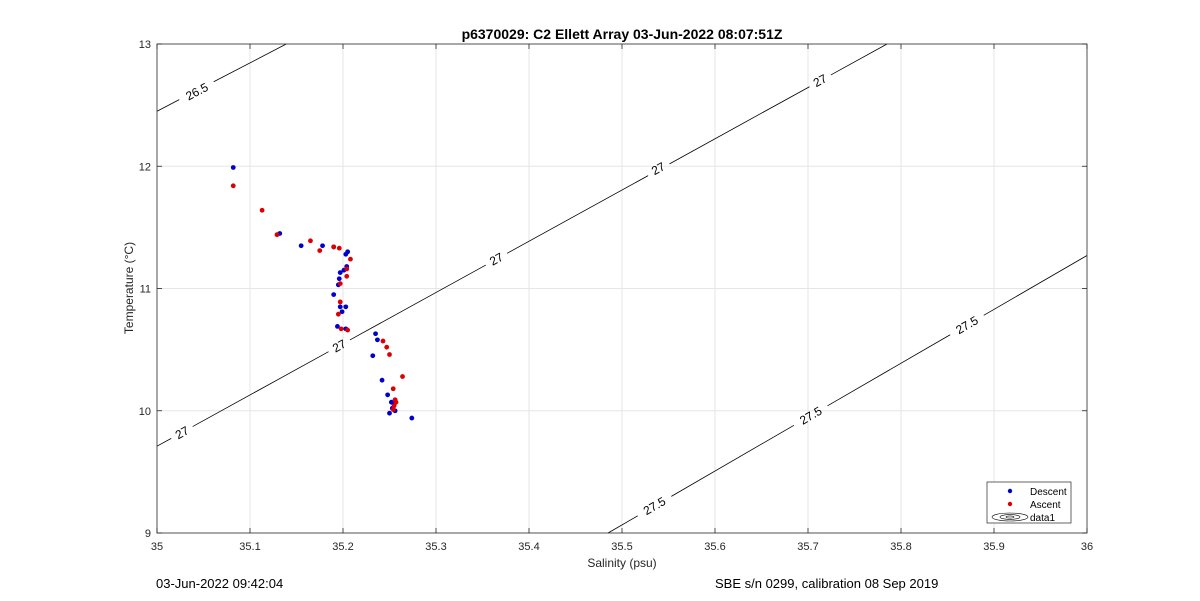  What do you see at coordinates (807, 547) in the screenshot?
I see `x-tick-label: 35.7` at bounding box center [807, 547].